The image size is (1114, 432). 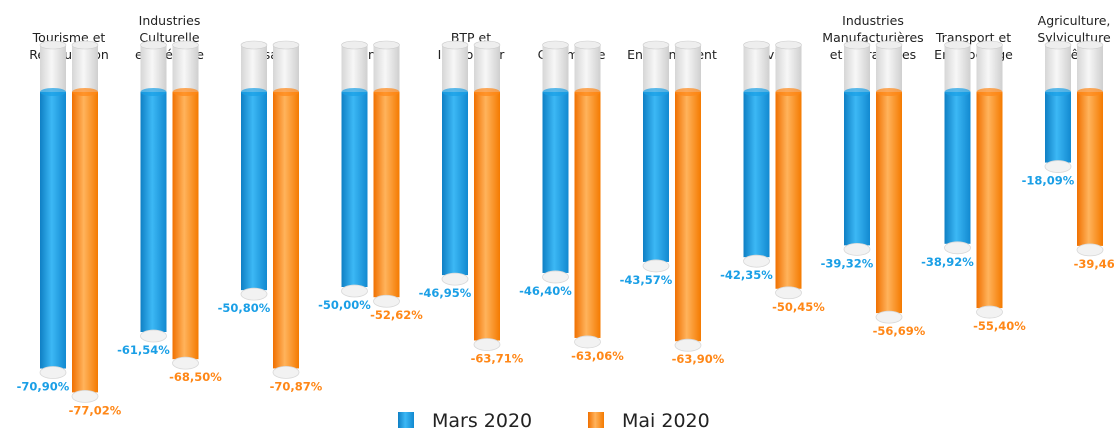 What do you see at coordinates (597, 356) in the screenshot?
I see `value-label: -63,06%` at bounding box center [597, 356].